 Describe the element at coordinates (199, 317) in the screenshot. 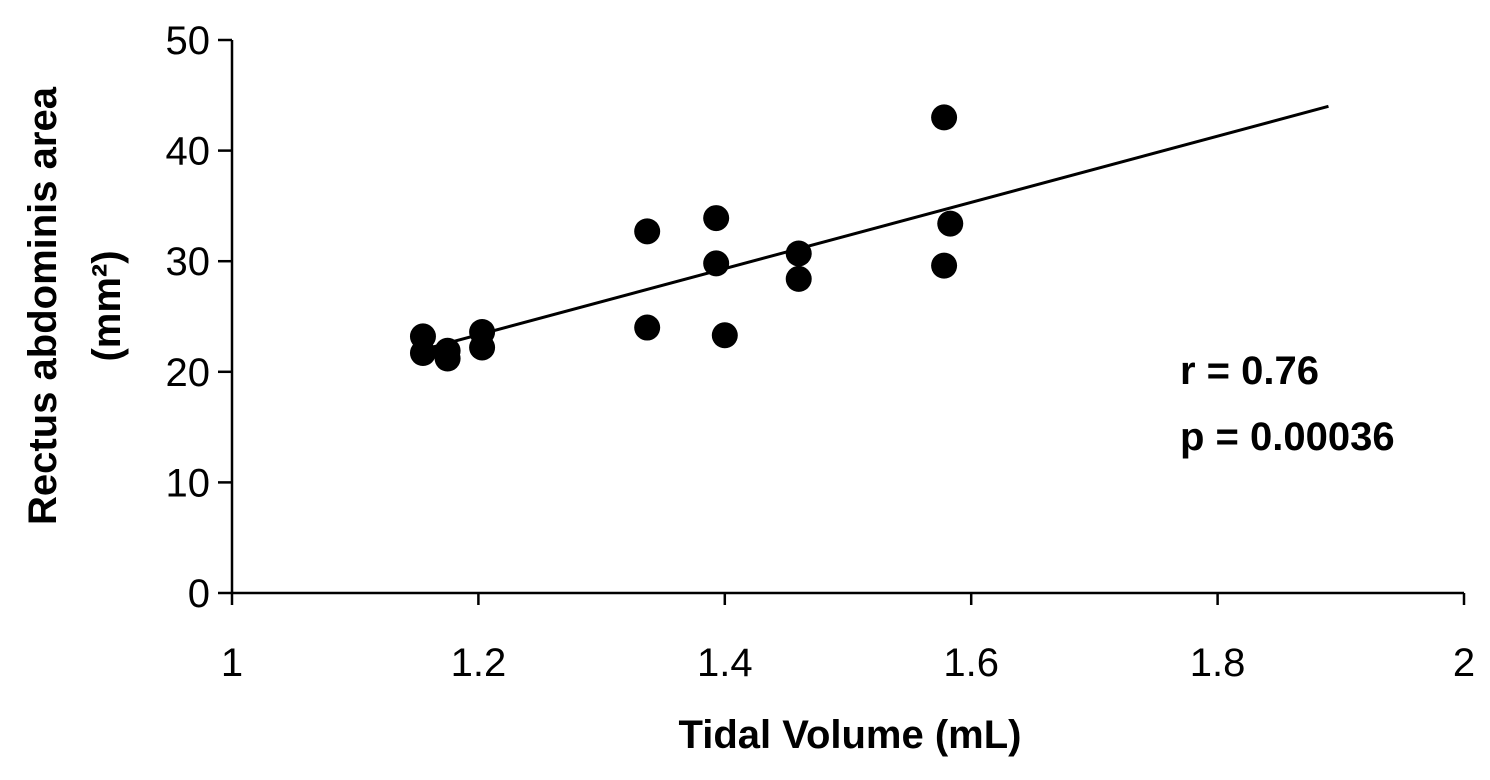

I see `y-axis-ticks: 0 10 20 30 40 50` at that location.